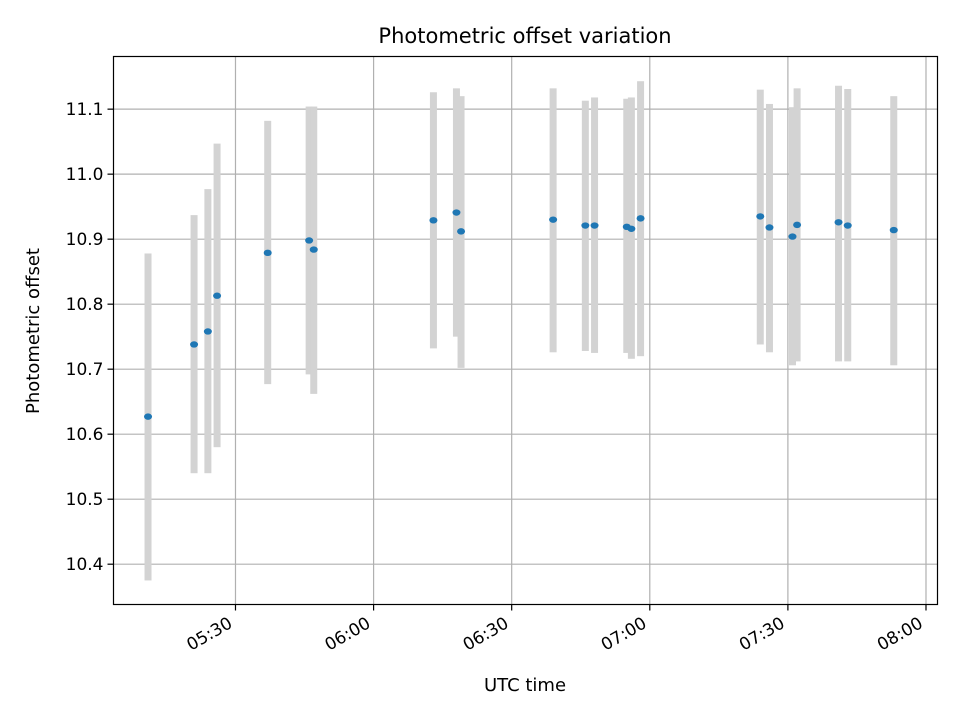 Image resolution: width=960 pixels, height=720 pixels. What do you see at coordinates (85, 370) in the screenshot?
I see `y-tick-label: 10.7` at bounding box center [85, 370].